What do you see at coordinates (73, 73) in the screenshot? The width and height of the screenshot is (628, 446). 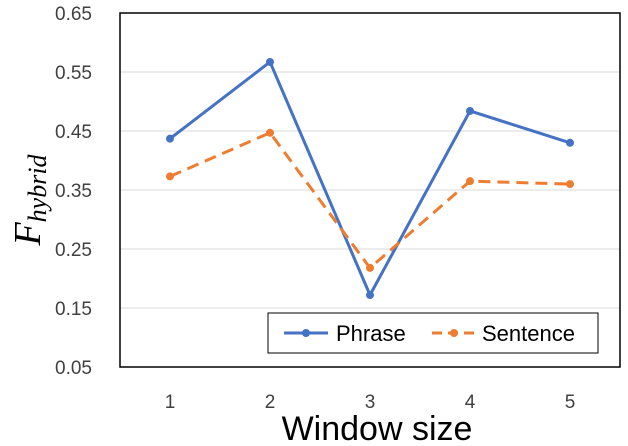 I see `y-tick-label: 0.55` at bounding box center [73, 73].